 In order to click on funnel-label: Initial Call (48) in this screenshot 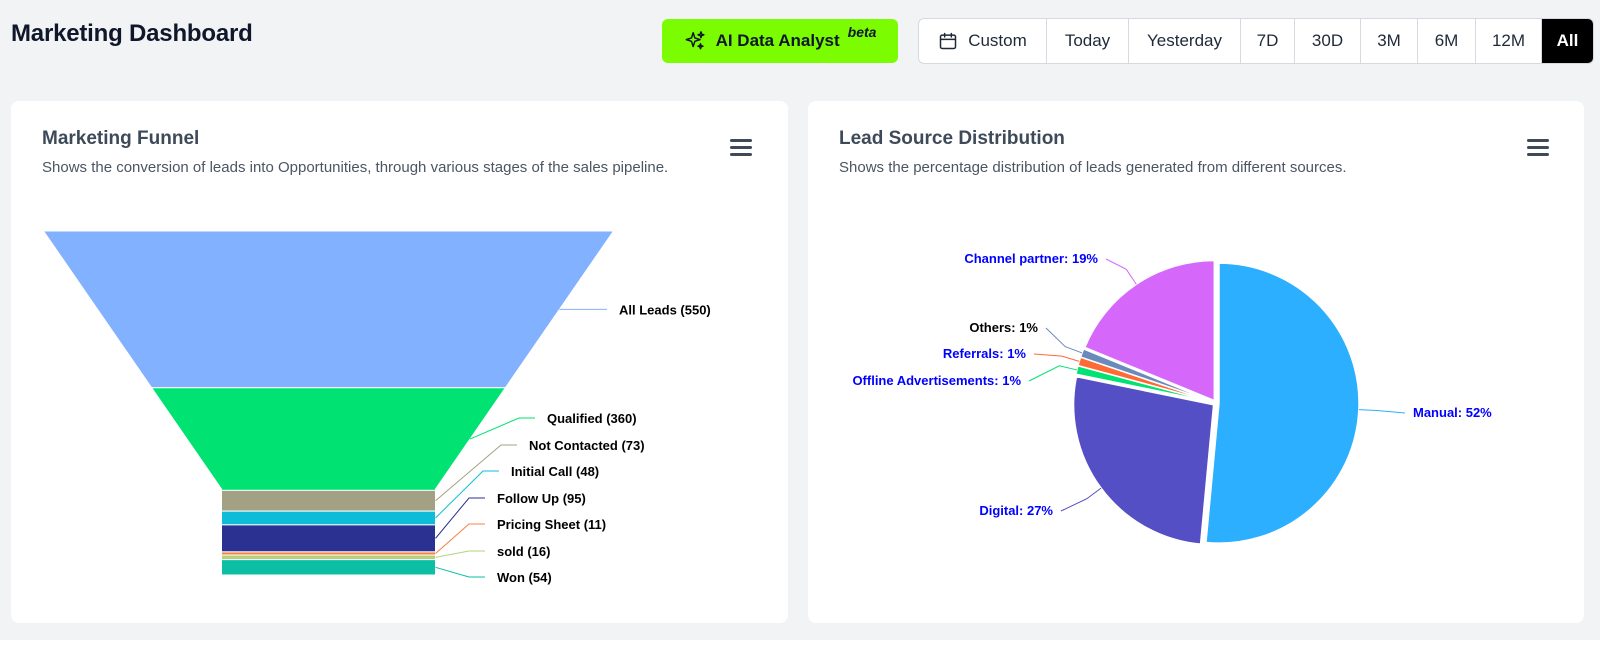, I will do `click(555, 471)`.